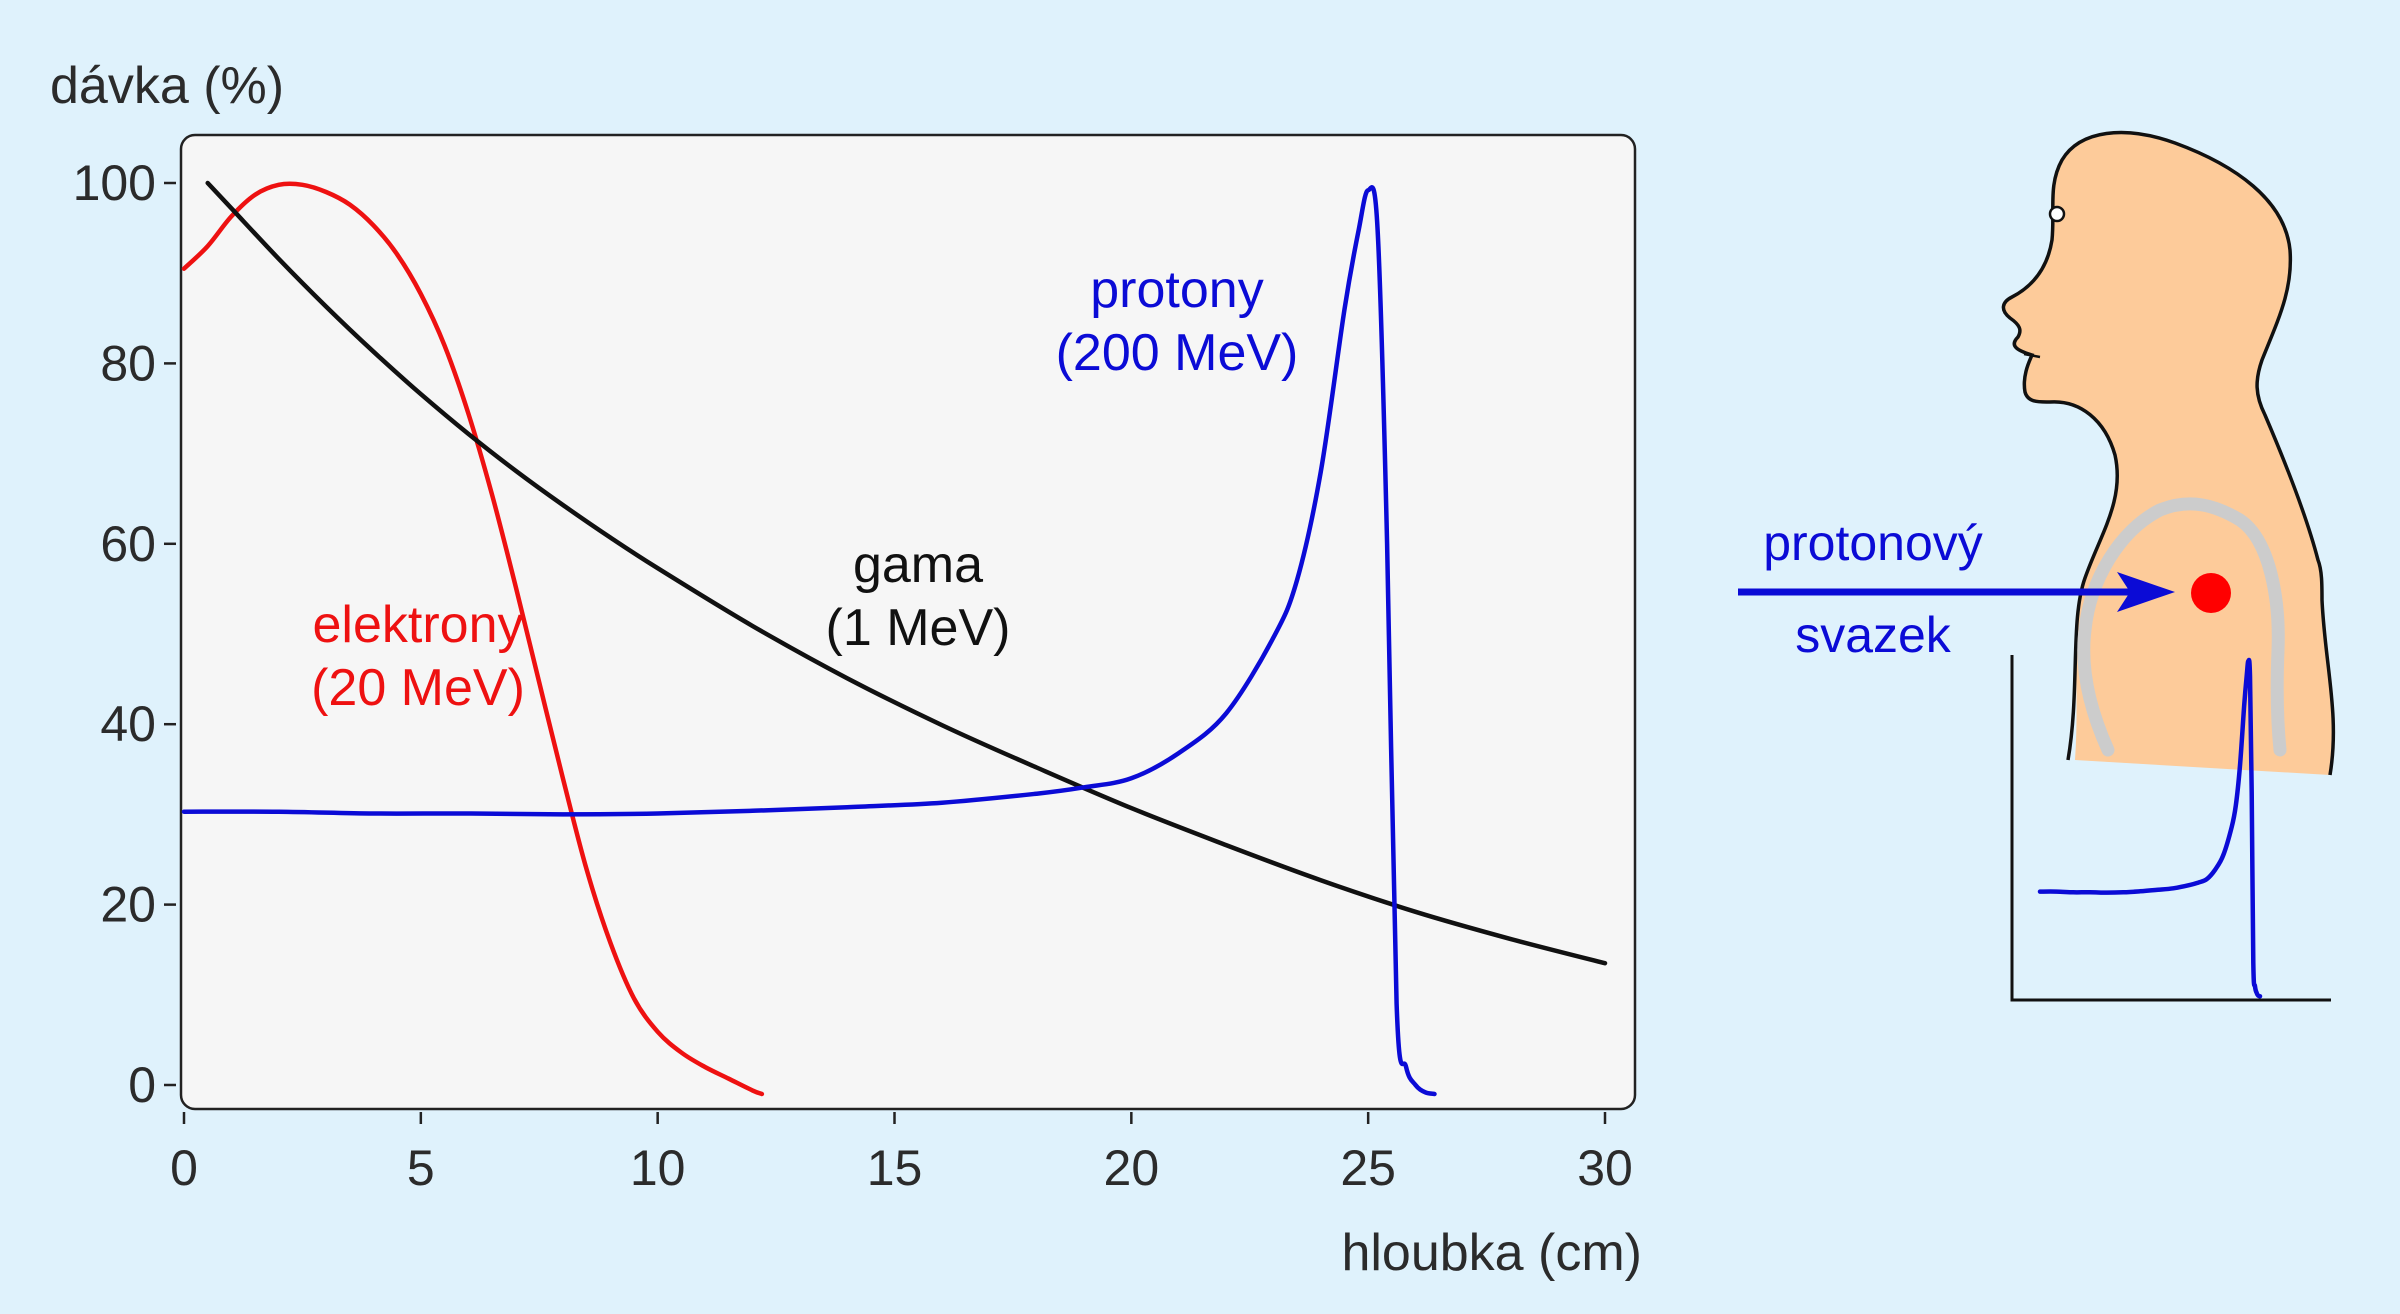 This screenshot has width=2400, height=1314. What do you see at coordinates (421, 1168) in the screenshot?
I see `x-tick-label: 5` at bounding box center [421, 1168].